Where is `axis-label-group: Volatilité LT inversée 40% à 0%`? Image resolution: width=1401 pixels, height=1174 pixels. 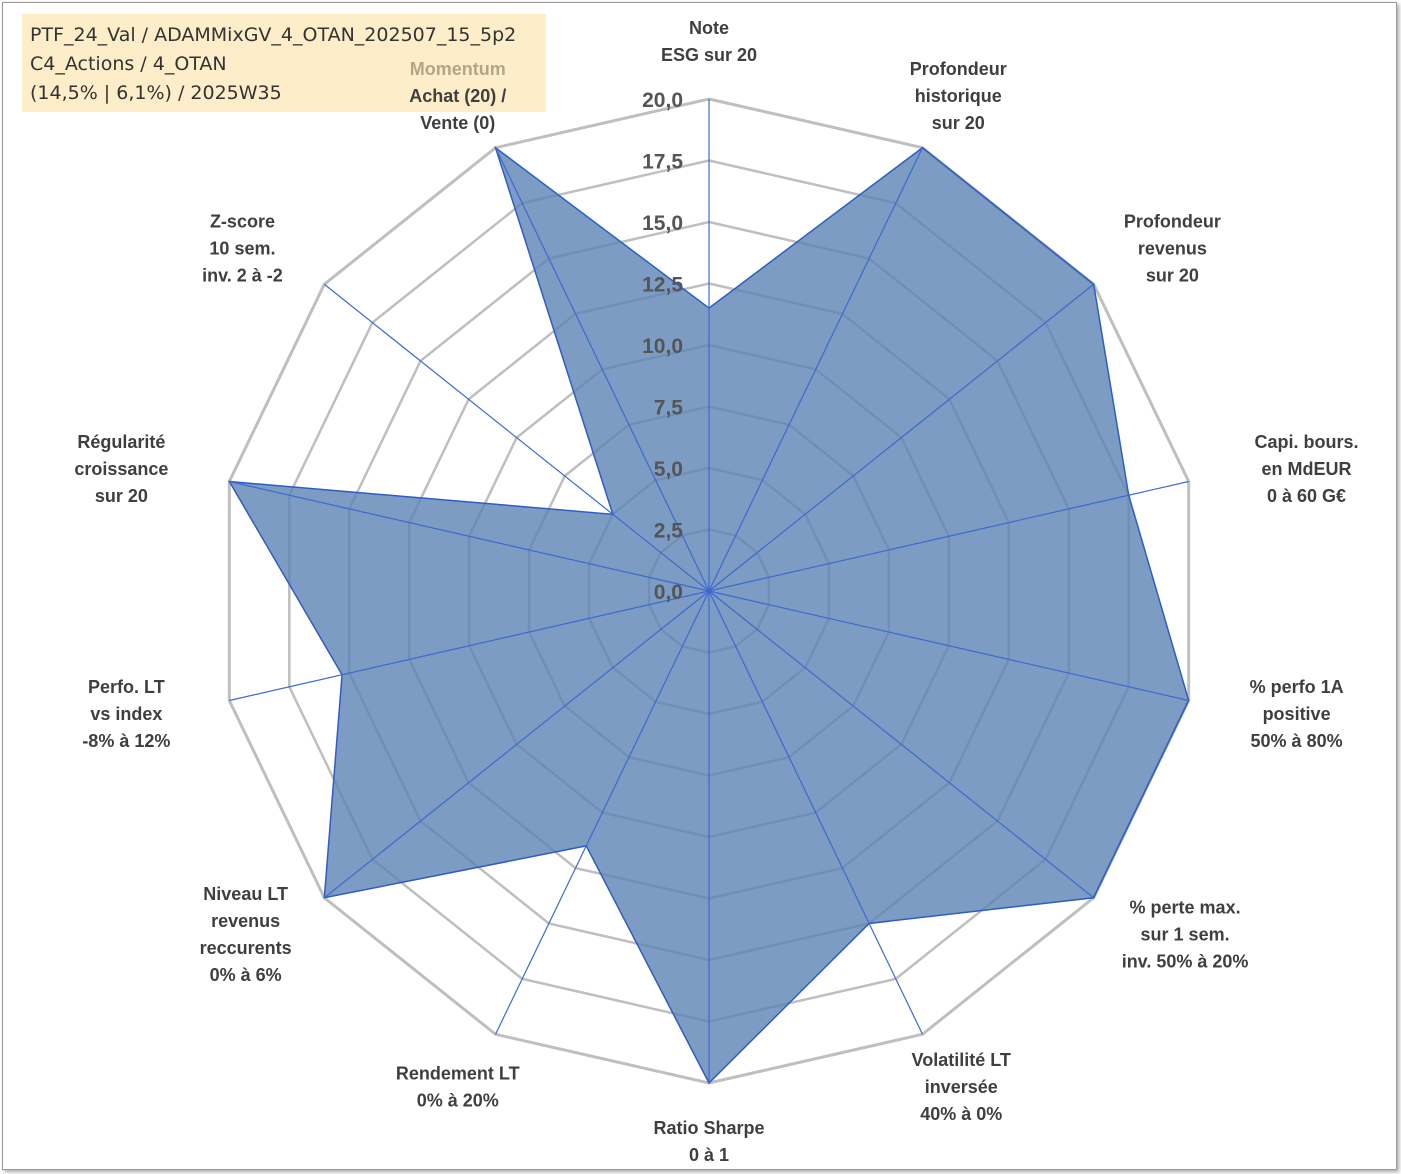
axis-label-group: Volatilité LT inversée 40% à 0% is located at coordinates (961, 1087).